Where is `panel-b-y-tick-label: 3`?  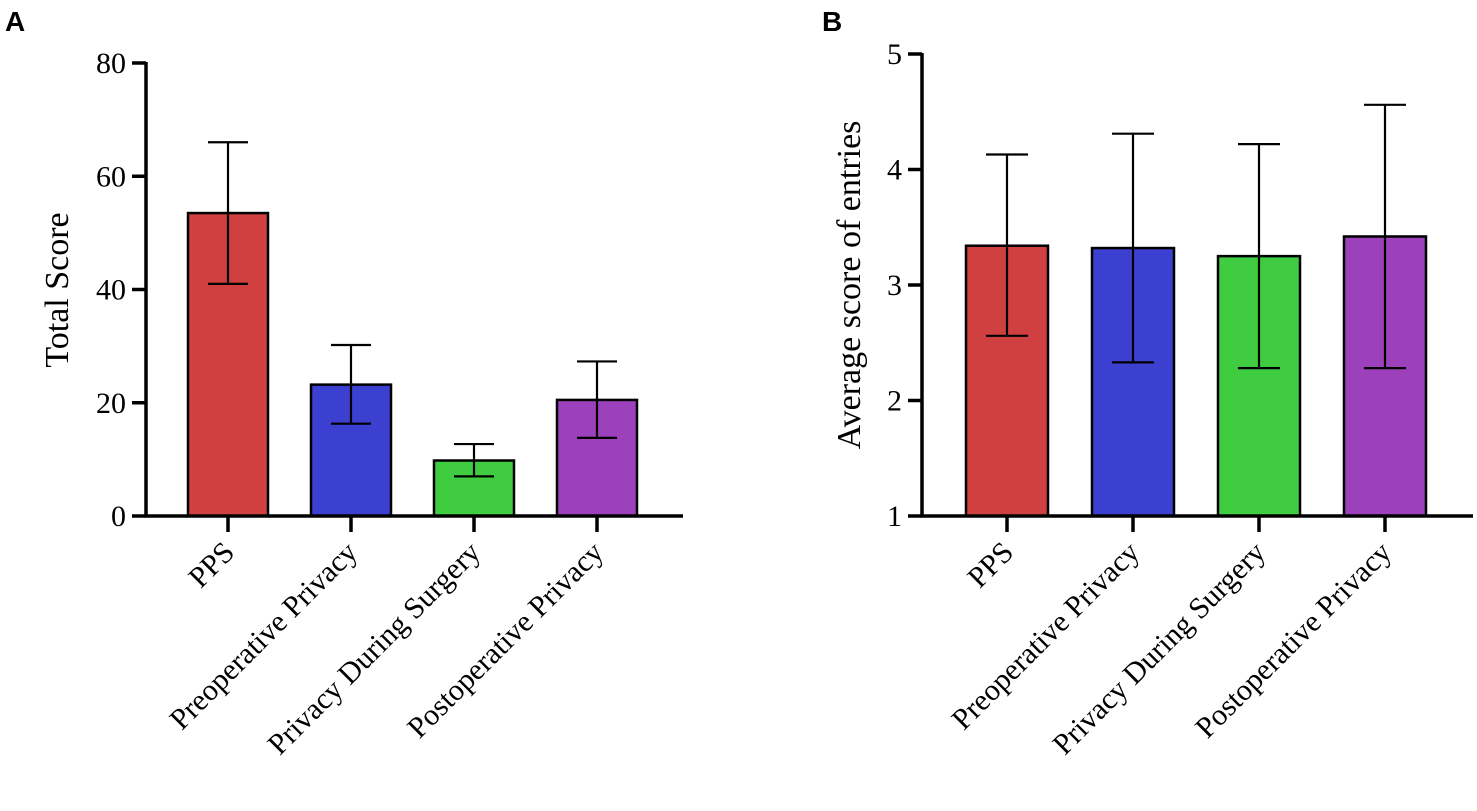
panel-b-y-tick-label: 3 is located at coordinates (894, 285).